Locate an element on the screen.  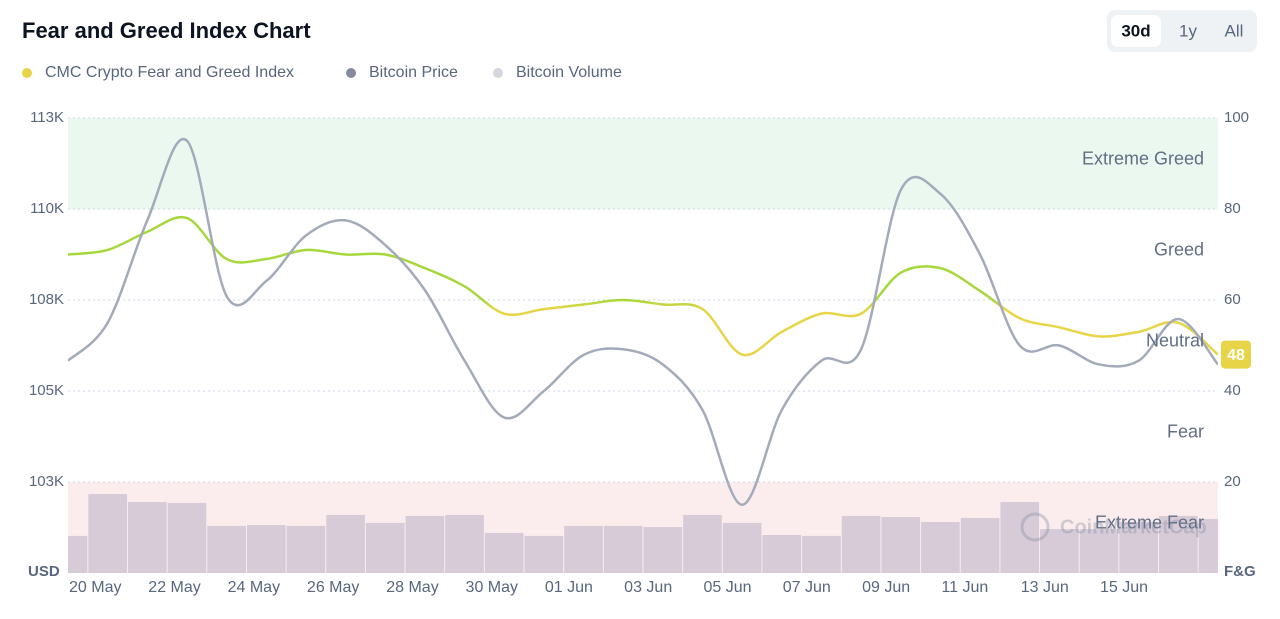
range-button: 30d is located at coordinates (1135, 30).